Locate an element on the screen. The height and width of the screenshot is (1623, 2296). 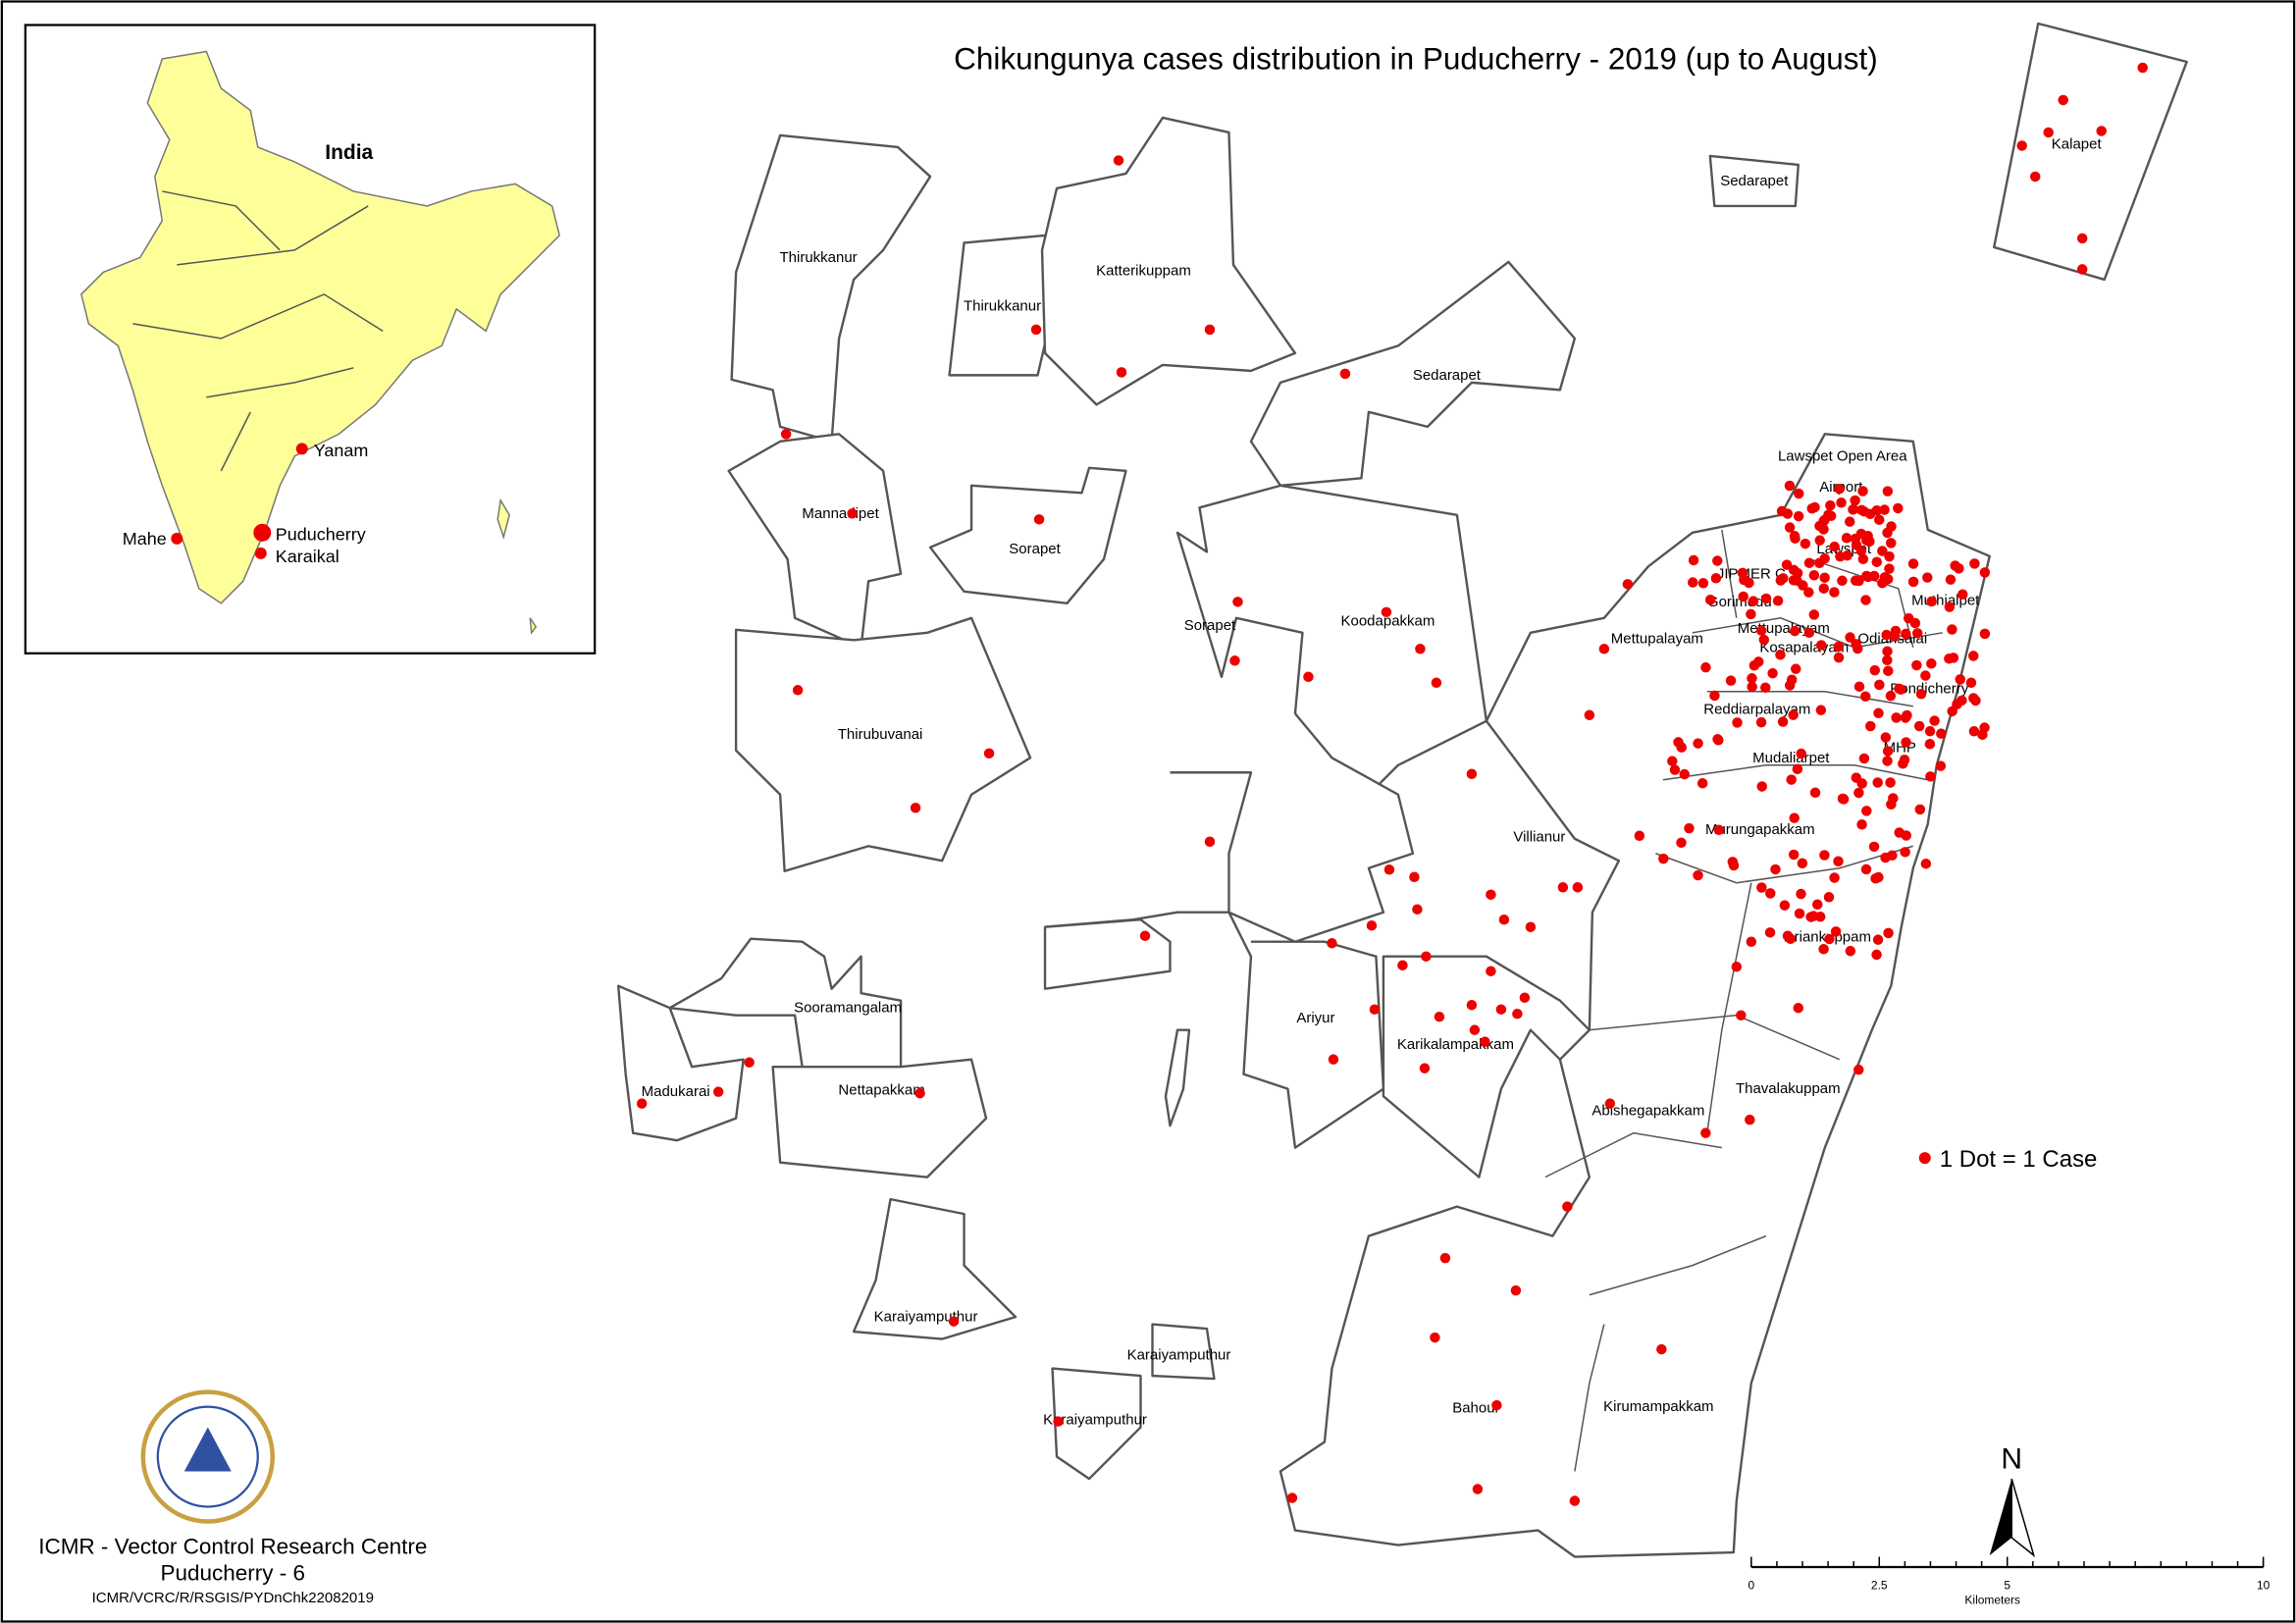
region-label: Murungapakkam is located at coordinates (1760, 829).